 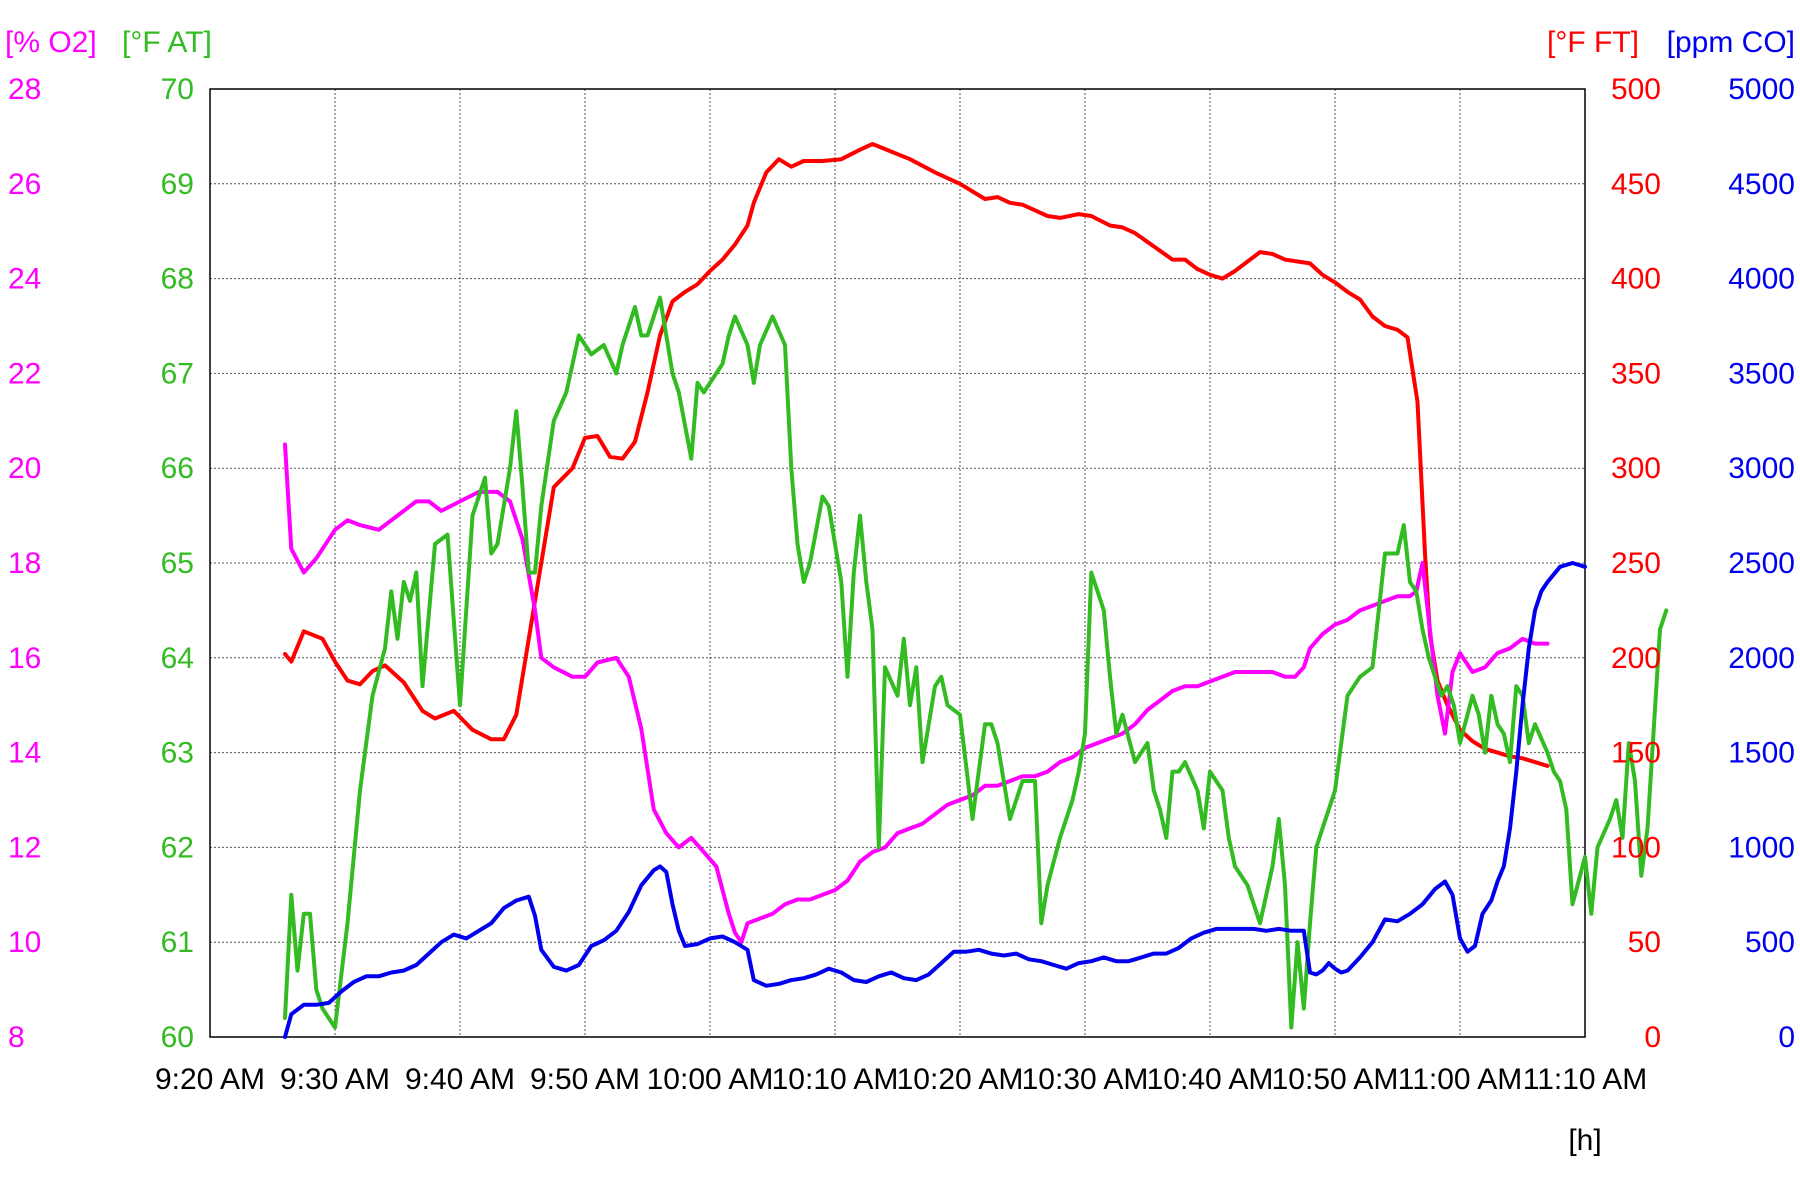 What do you see at coordinates (177, 373) in the screenshot?
I see `y-tick-at: 67` at bounding box center [177, 373].